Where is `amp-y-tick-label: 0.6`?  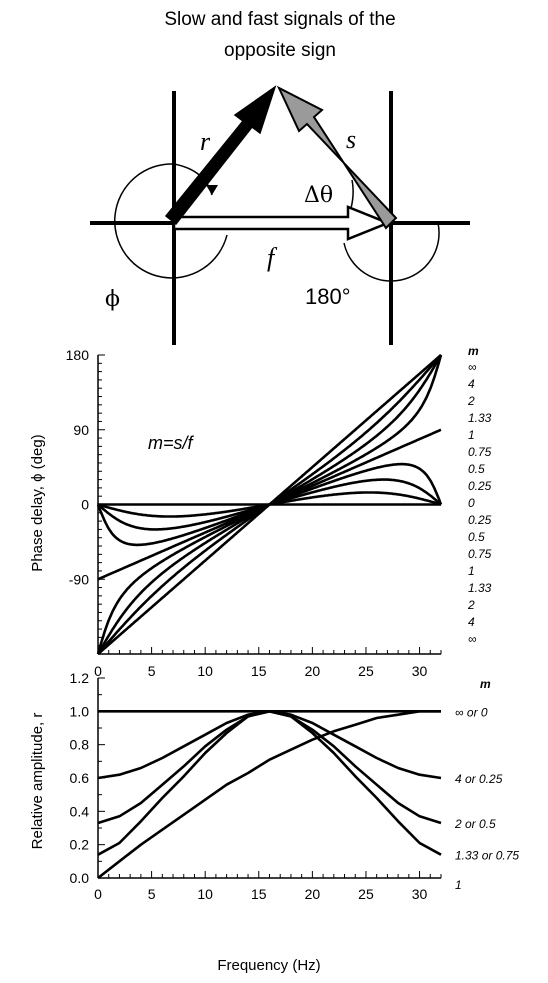
amp-y-tick-label: 0.6 is located at coordinates (80, 778).